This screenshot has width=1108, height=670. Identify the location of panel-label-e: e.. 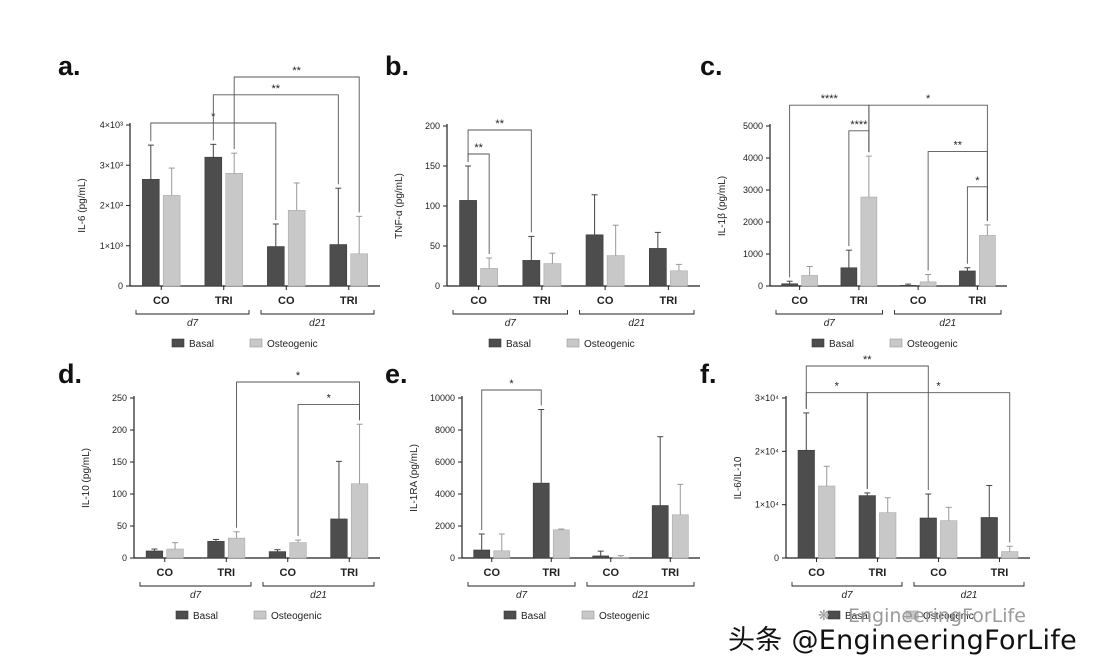
(396, 374).